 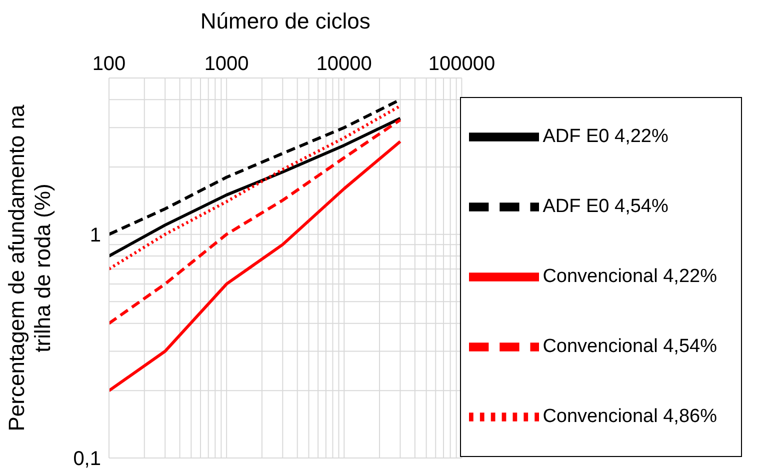 What do you see at coordinates (226, 64) in the screenshot?
I see `x-tick-label: 1000` at bounding box center [226, 64].